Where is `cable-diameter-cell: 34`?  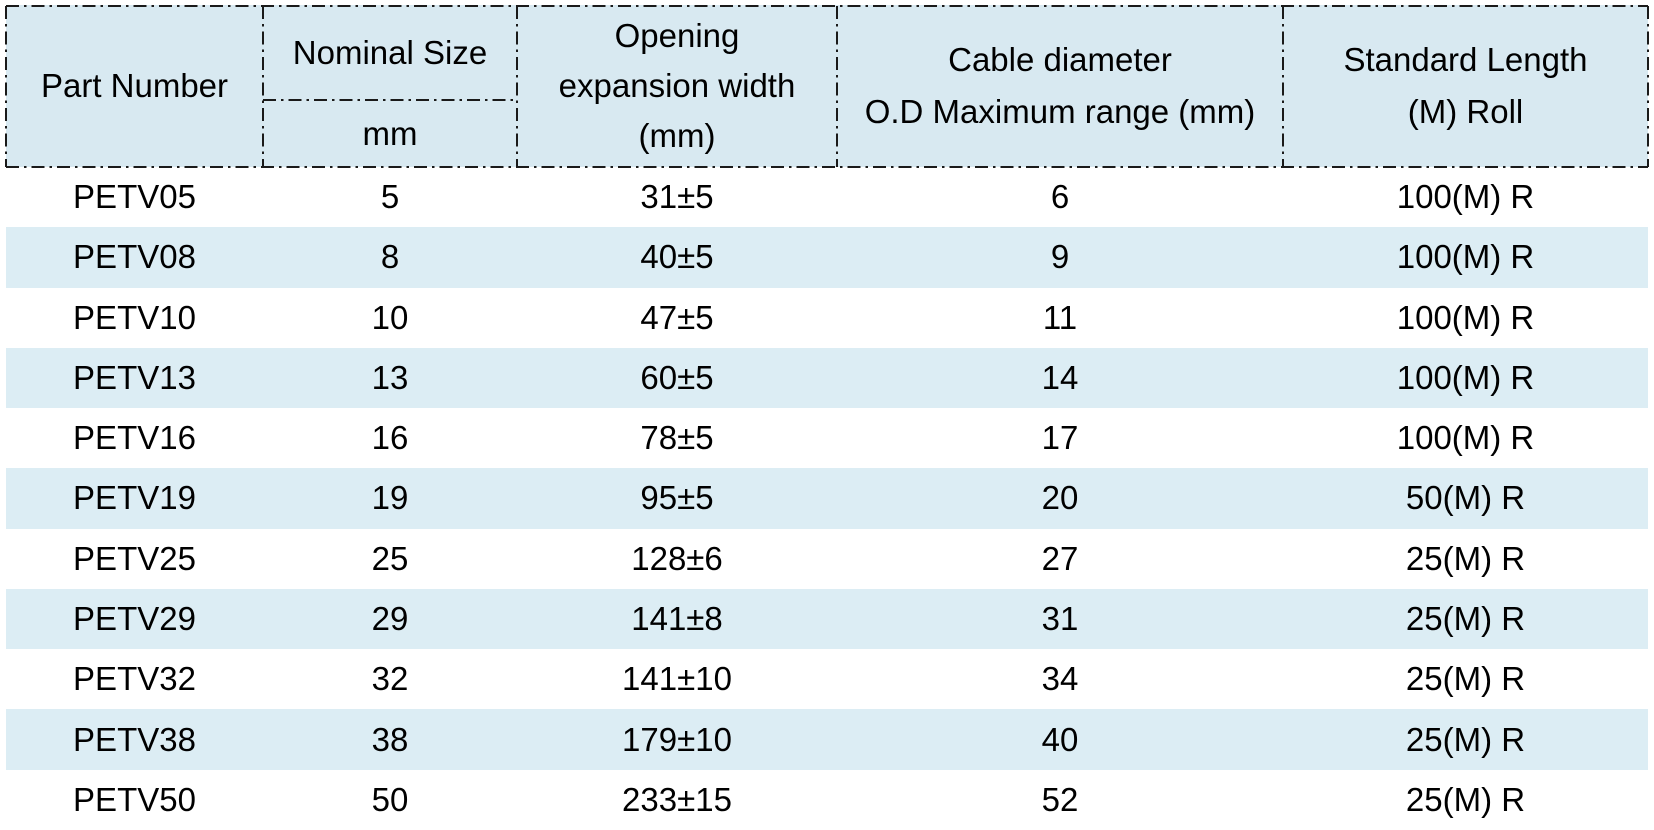 cable-diameter-cell: 34 is located at coordinates (1060, 679).